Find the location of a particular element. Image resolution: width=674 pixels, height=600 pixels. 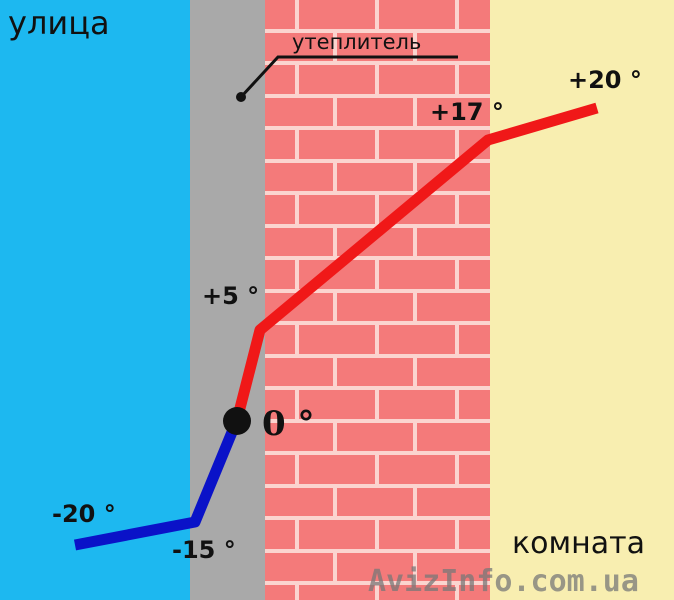

temp-insulation-inner: 0 ° is located at coordinates (288, 424).